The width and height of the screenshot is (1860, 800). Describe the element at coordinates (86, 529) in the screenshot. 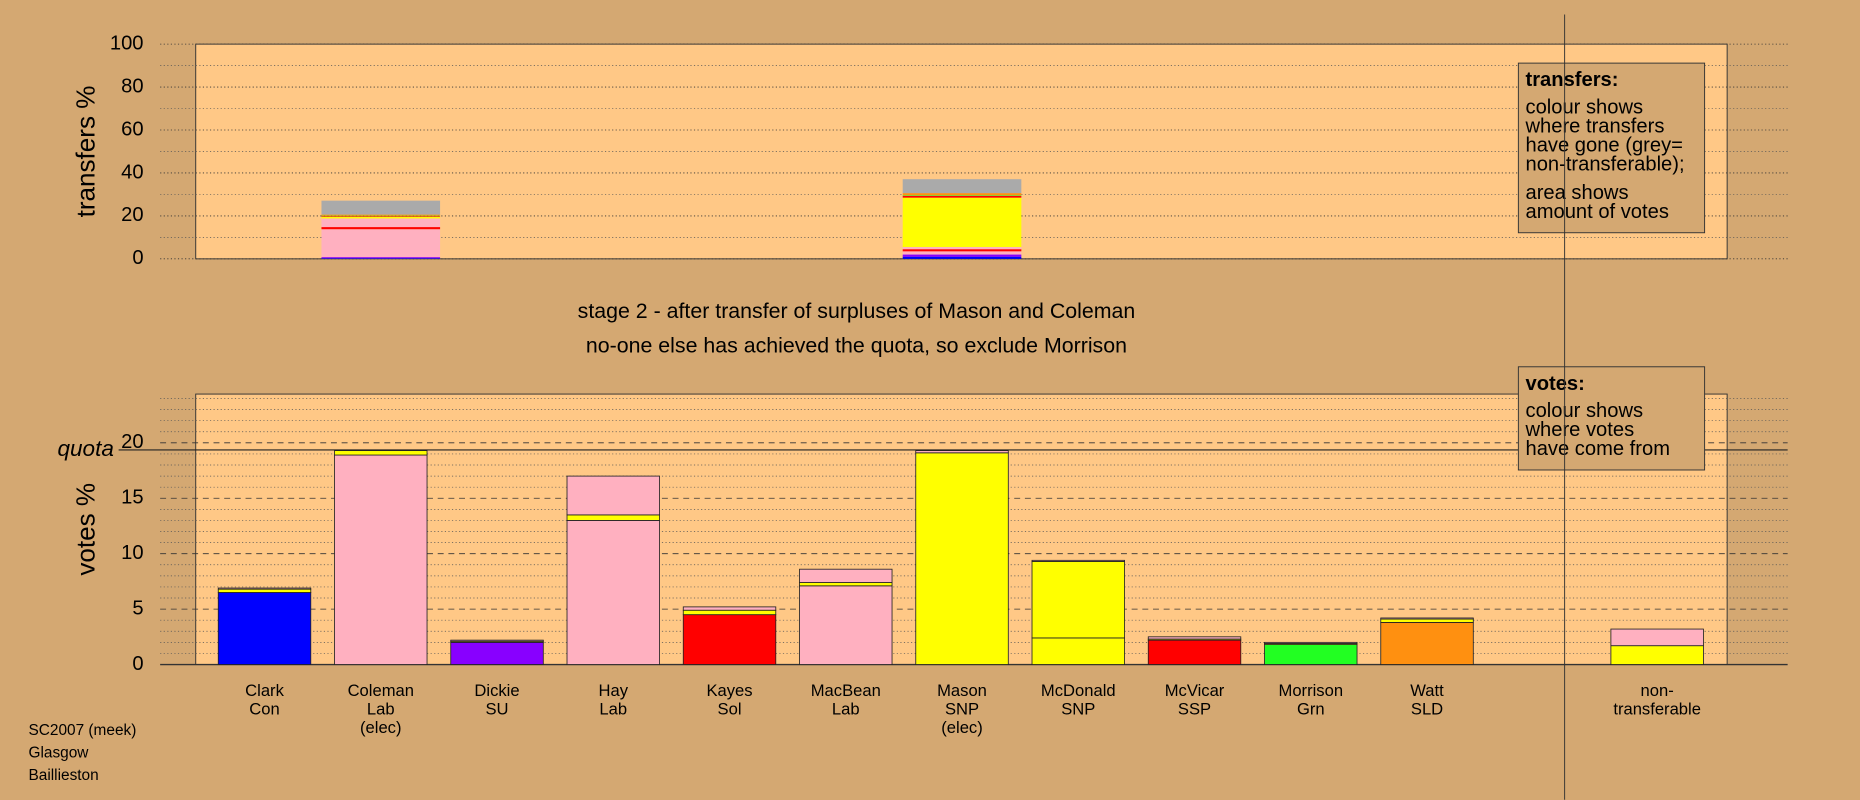

I see `y-axis-label: votes %` at that location.